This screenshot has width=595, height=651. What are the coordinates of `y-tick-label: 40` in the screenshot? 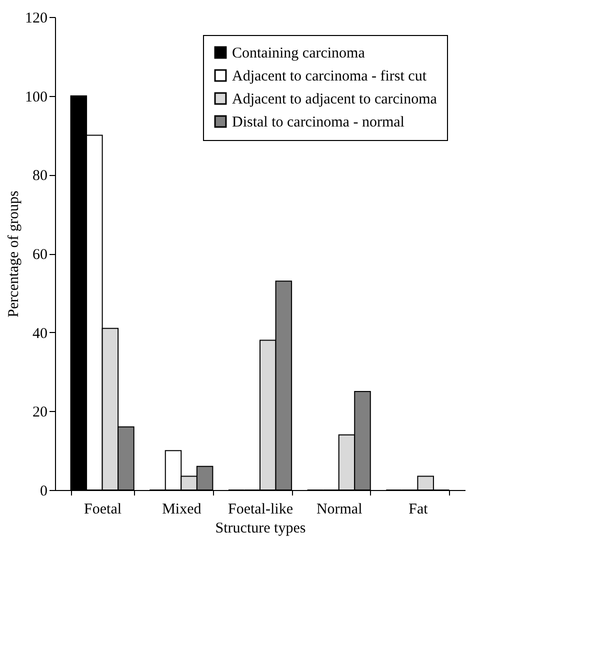 It's located at (40, 334).